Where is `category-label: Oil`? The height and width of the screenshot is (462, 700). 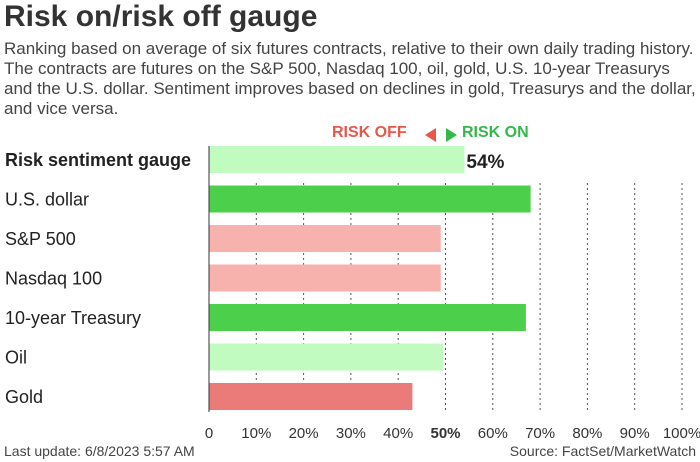 category-label: Oil is located at coordinates (16, 358).